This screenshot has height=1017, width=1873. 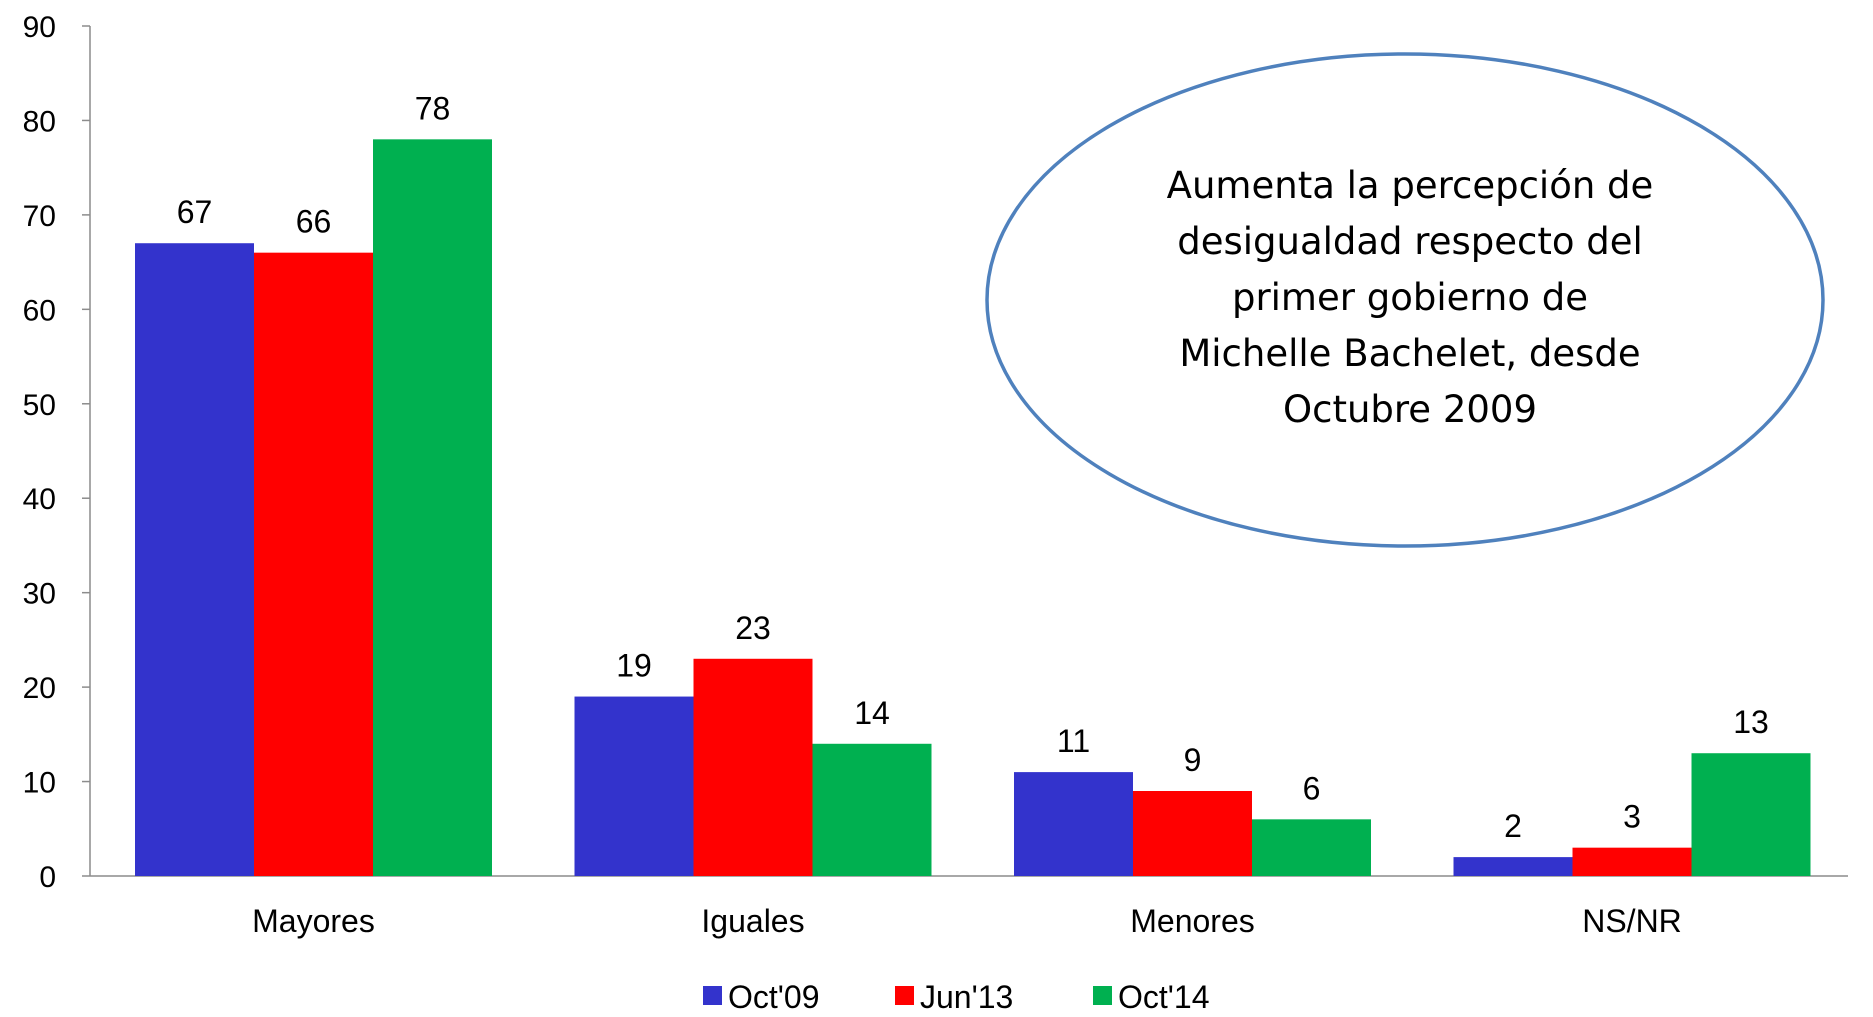 I want to click on legend-label: Oct'09, so click(x=773, y=997).